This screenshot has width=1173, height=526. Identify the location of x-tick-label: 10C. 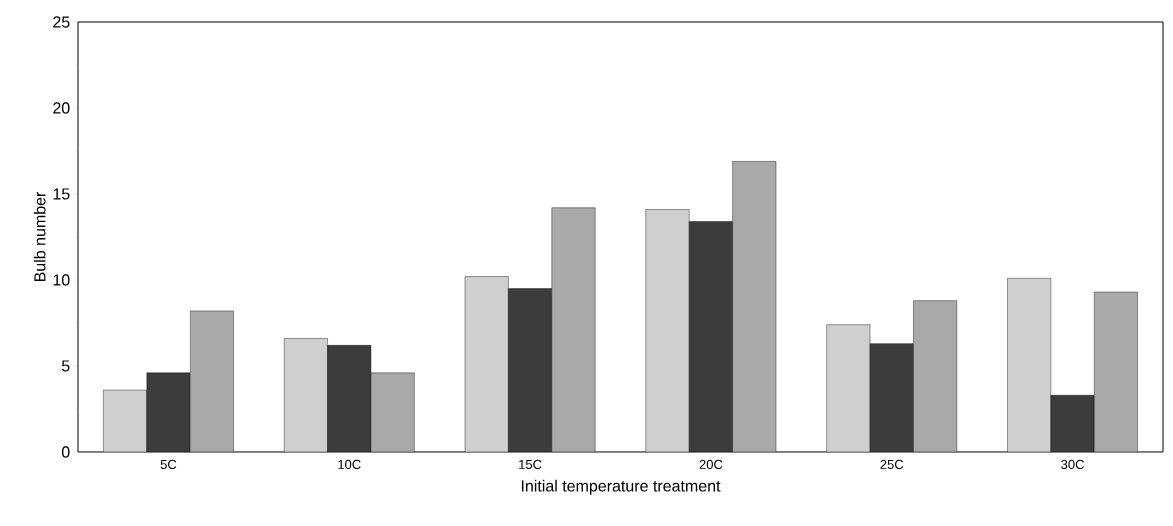
(349, 464).